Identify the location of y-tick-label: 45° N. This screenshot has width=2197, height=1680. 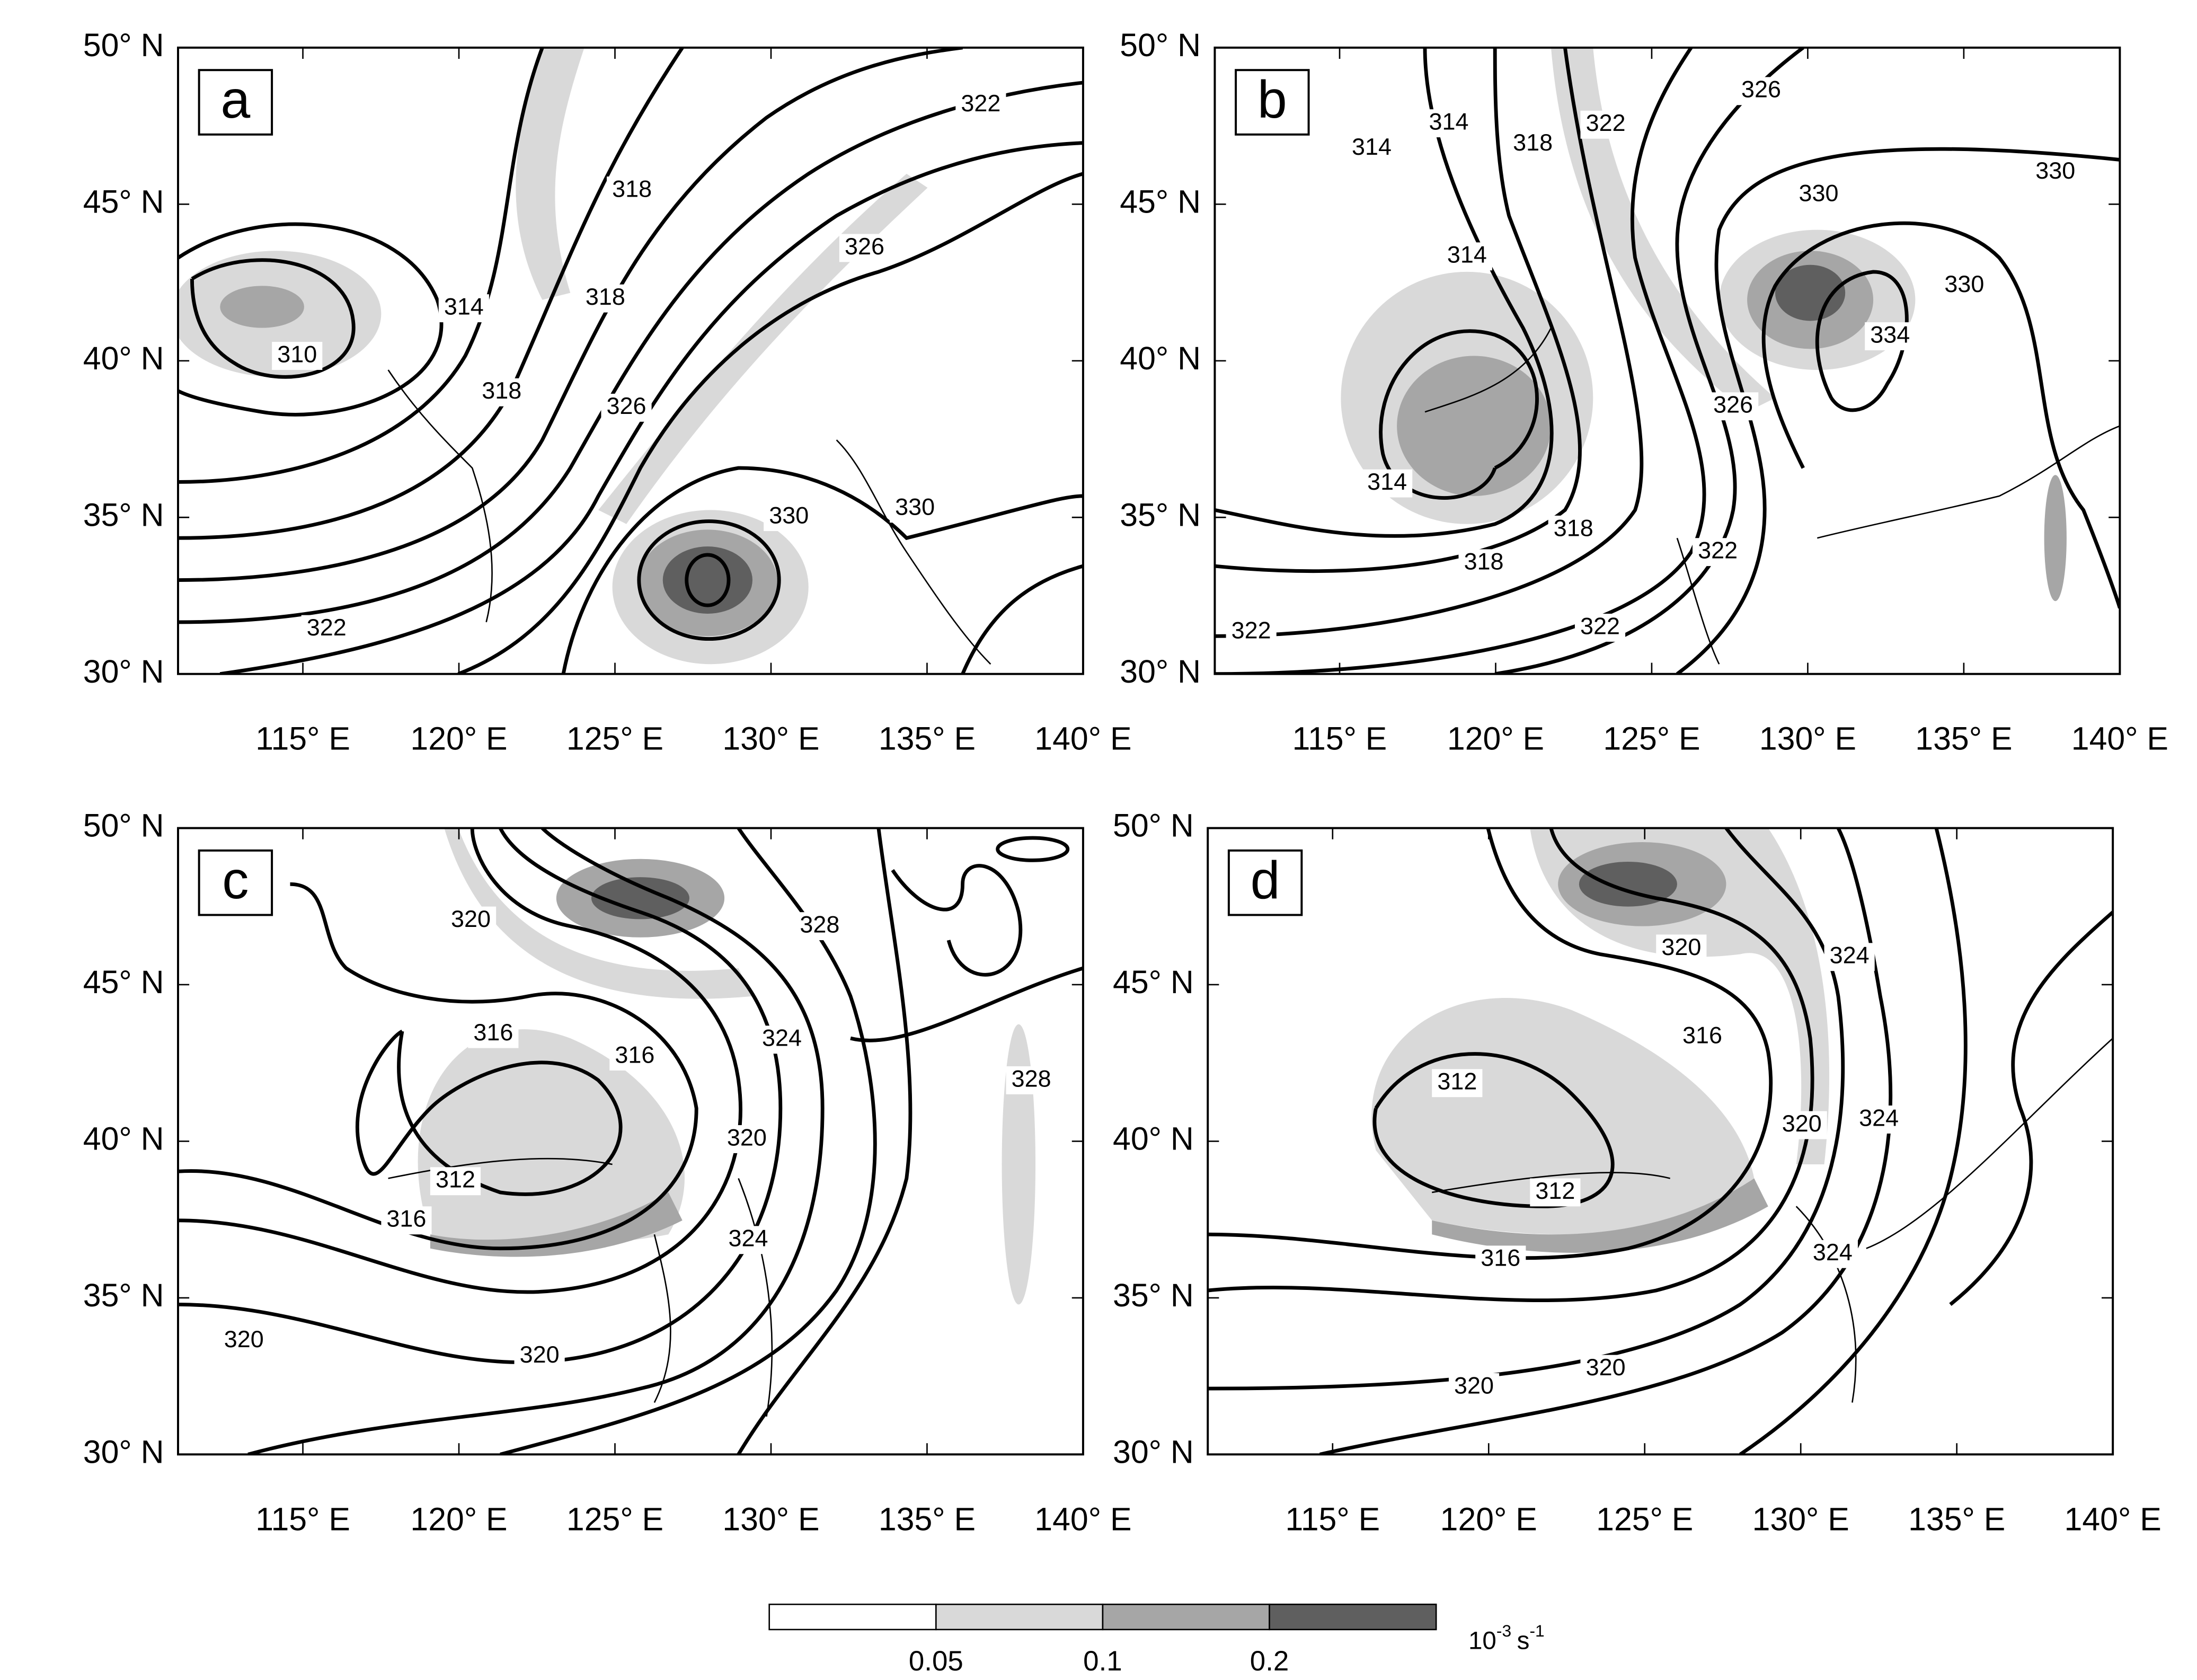
(123, 982).